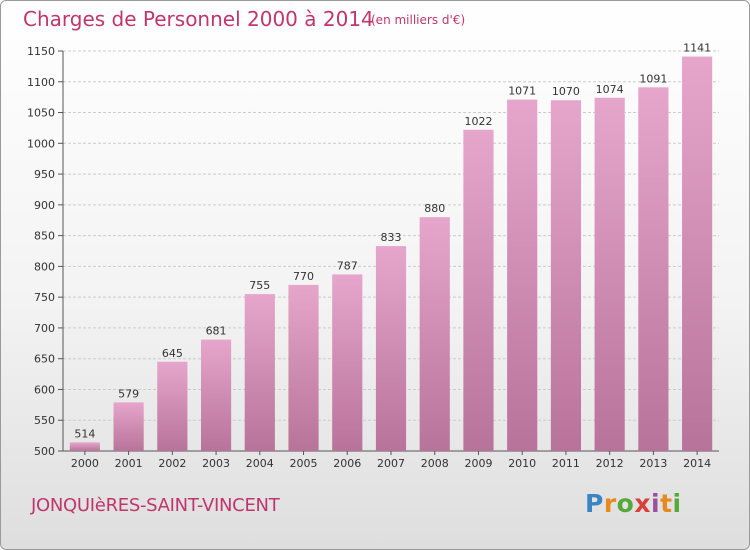 The height and width of the screenshot is (550, 750). I want to click on data-label: 1091, so click(653, 78).